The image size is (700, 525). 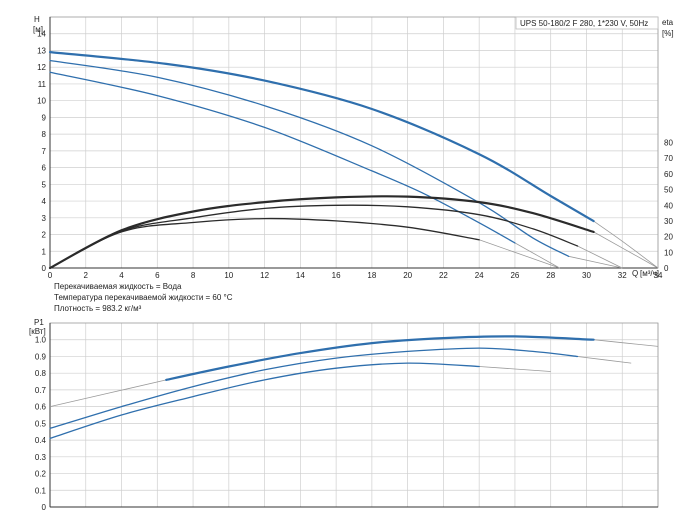 I want to click on x-axis-label-q: Q, so click(x=635, y=273).